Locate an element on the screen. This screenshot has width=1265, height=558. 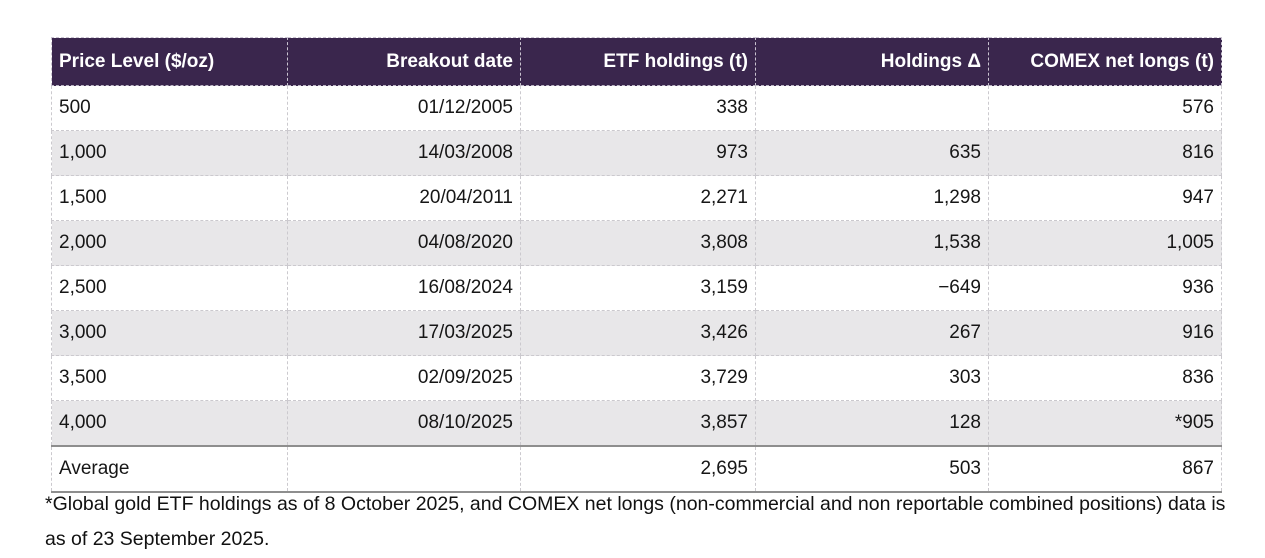
table-row: 500 01/12/2005 338 576 is located at coordinates (636, 108).